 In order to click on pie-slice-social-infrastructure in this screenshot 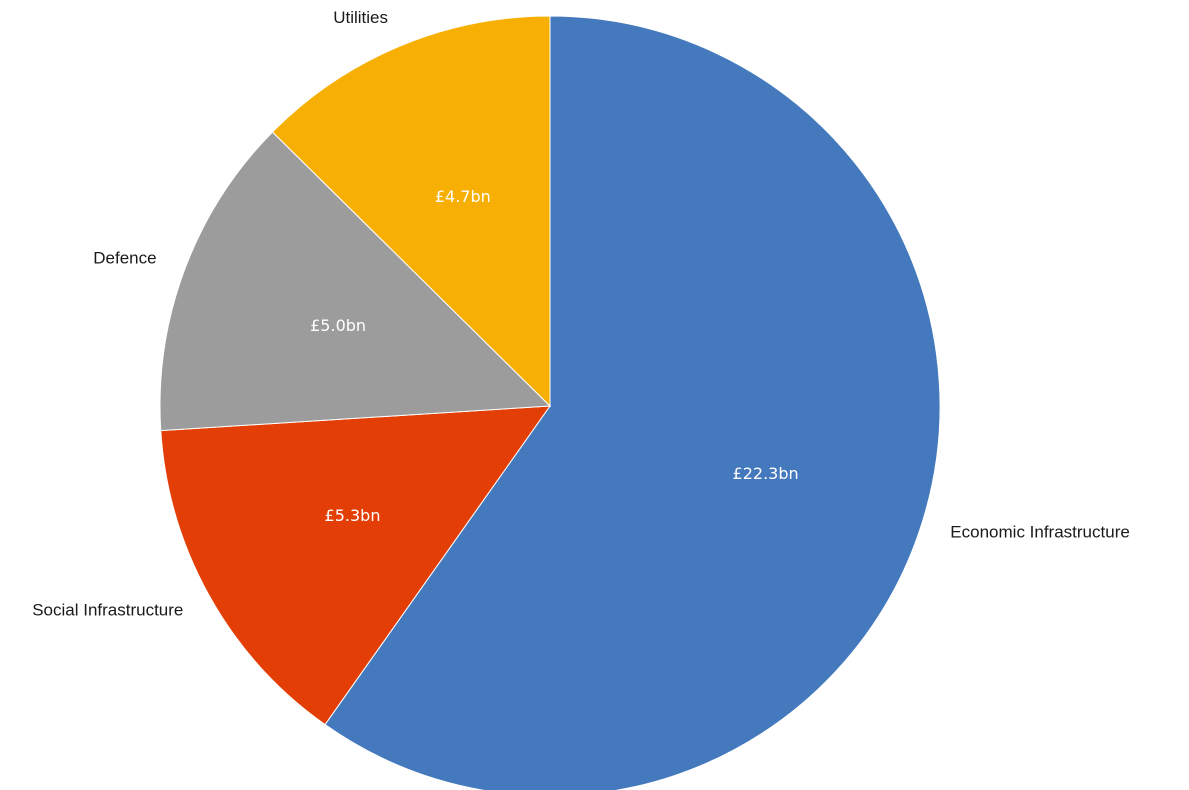, I will do `click(356, 565)`.